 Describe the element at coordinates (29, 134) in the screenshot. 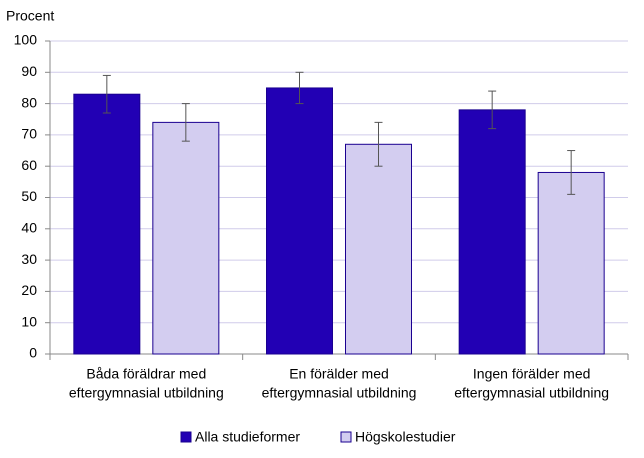

I see `y-tick-label: 70` at that location.